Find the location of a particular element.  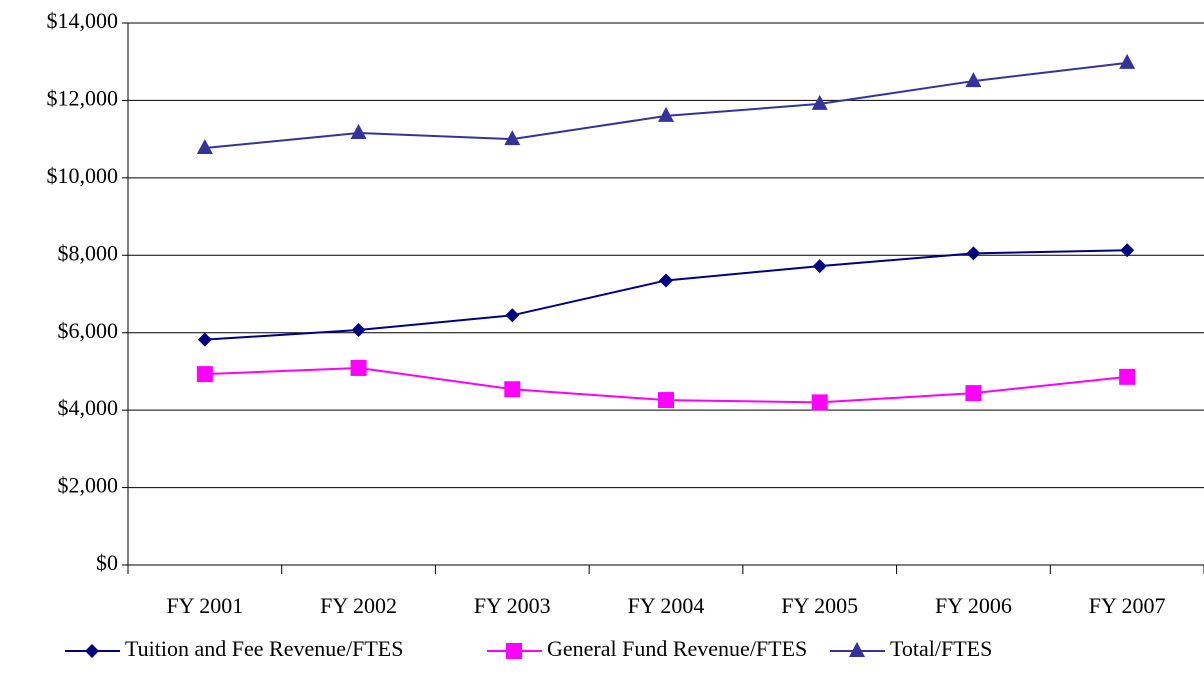

y-tick-label: $12,000 is located at coordinates (83, 97).